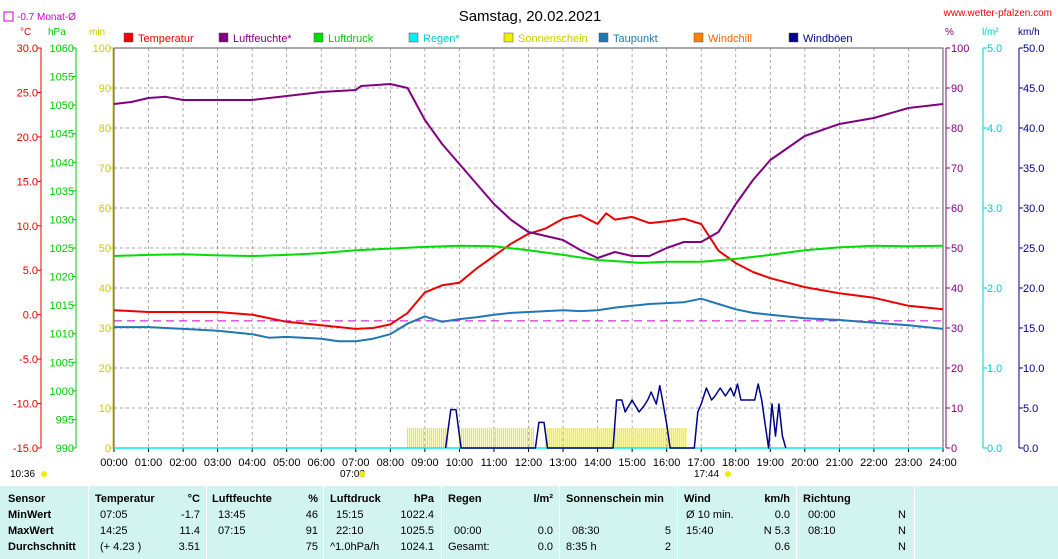 The height and width of the screenshot is (559, 1058). Describe the element at coordinates (957, 409) in the screenshot. I see `humidity-tick-label: 10` at that location.